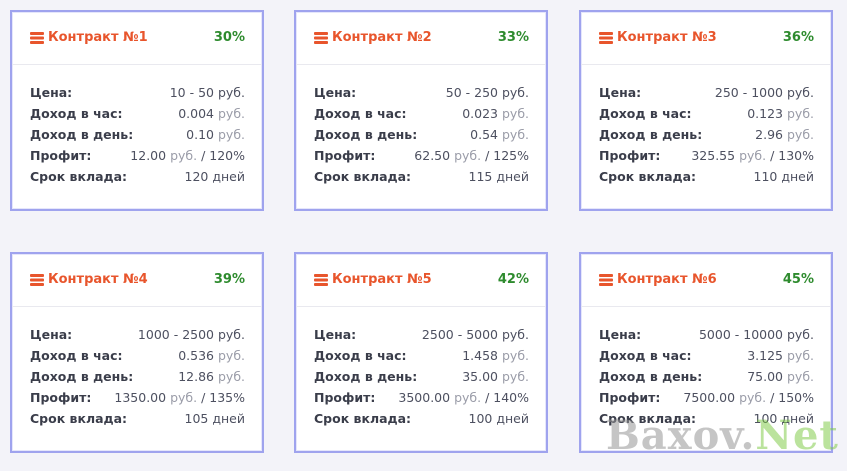  What do you see at coordinates (140, 397) in the screenshot?
I see `profit-value: 1350.00` at bounding box center [140, 397].